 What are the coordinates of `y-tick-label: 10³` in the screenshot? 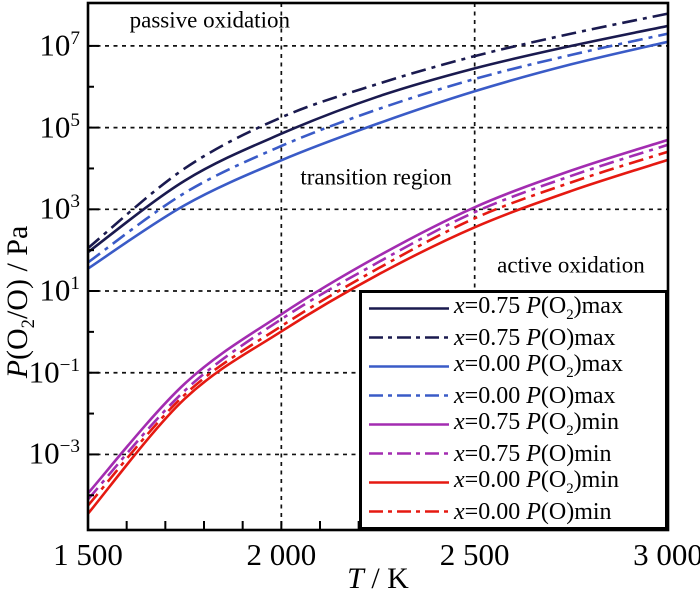 It's located at (59, 208).